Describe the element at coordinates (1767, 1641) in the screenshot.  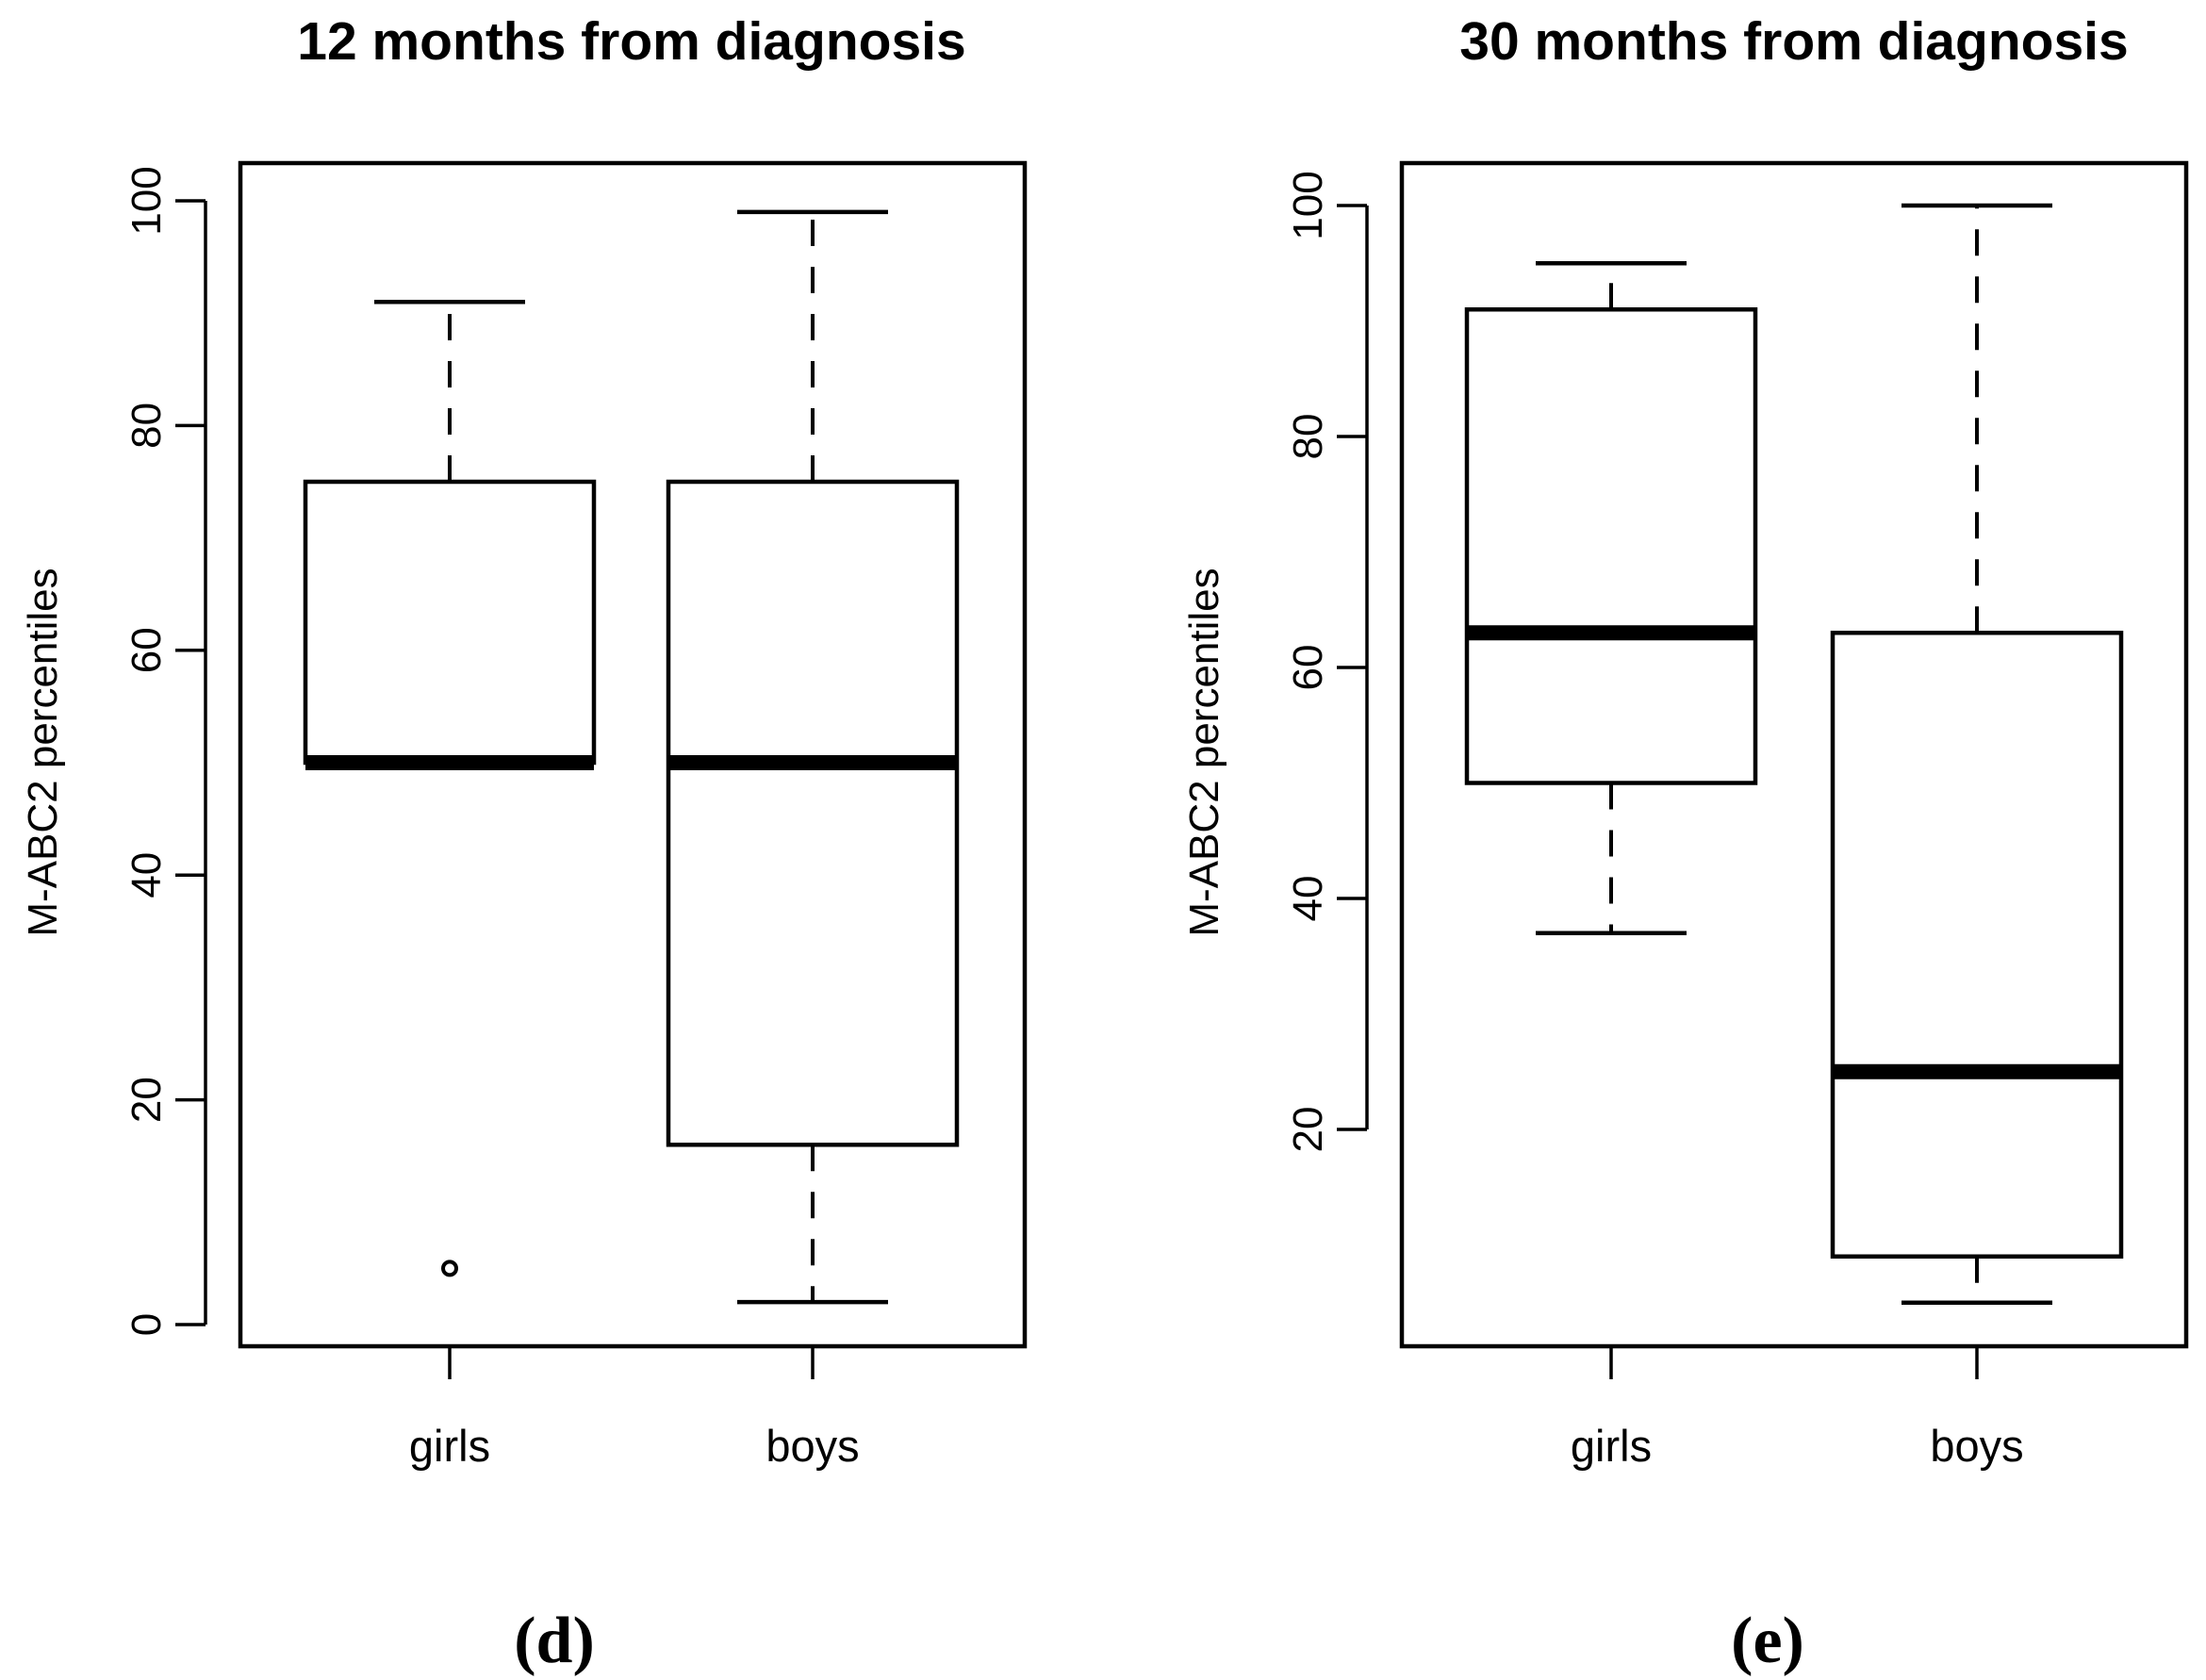
I see `panel-label: (e)` at that location.